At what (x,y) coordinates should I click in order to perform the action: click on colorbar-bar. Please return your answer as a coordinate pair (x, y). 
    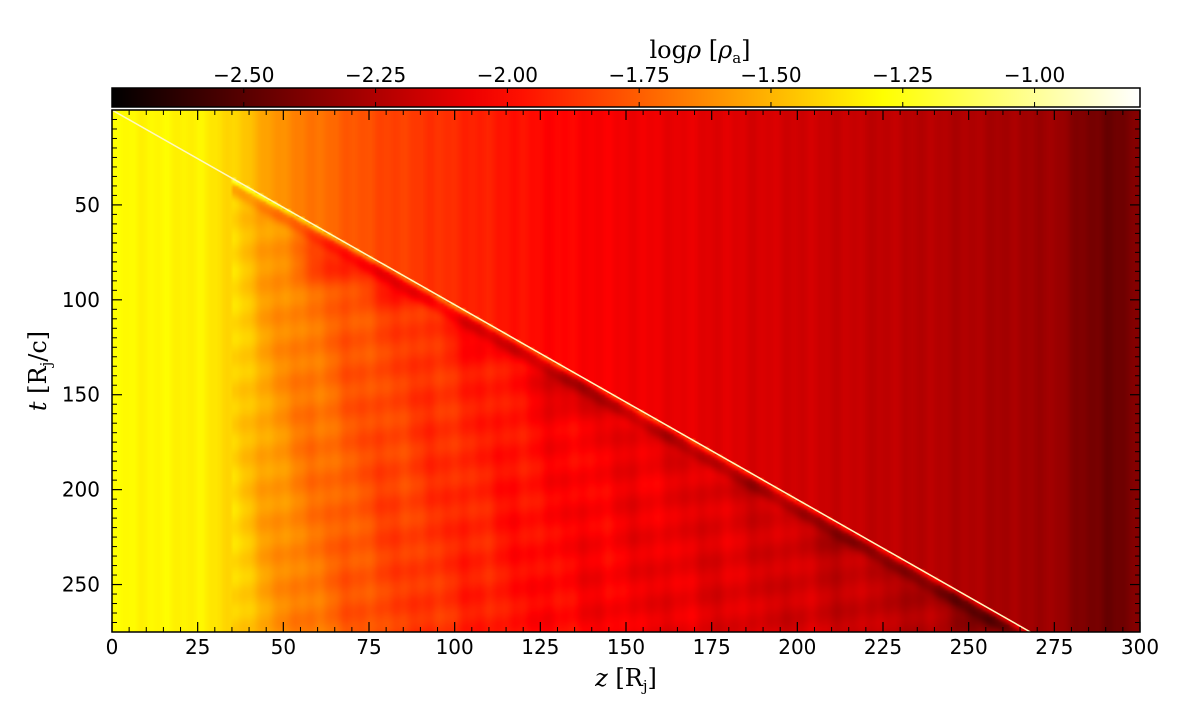
    Looking at the image, I should click on (626, 97).